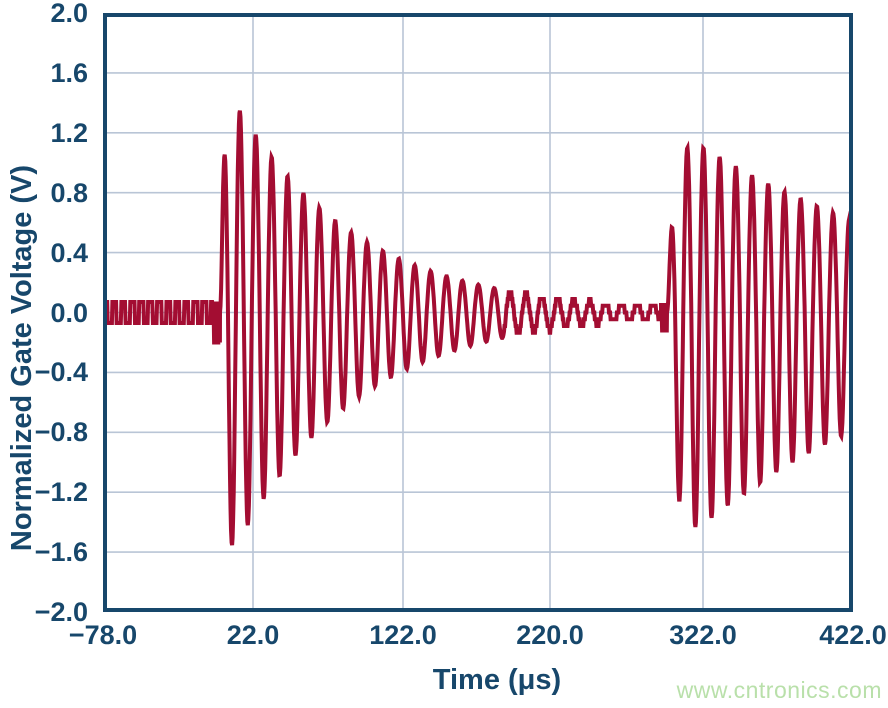 This screenshot has height=708, width=888. I want to click on y-tick-label: −0.8, so click(61, 432).